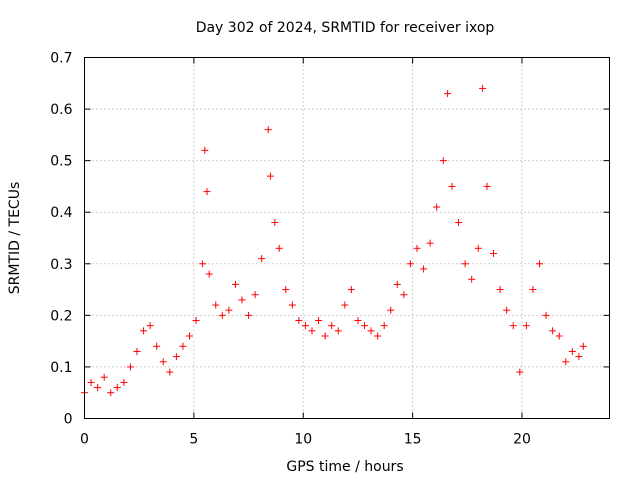 This screenshot has width=640, height=480. I want to click on x-tick-label: 0, so click(84, 440).